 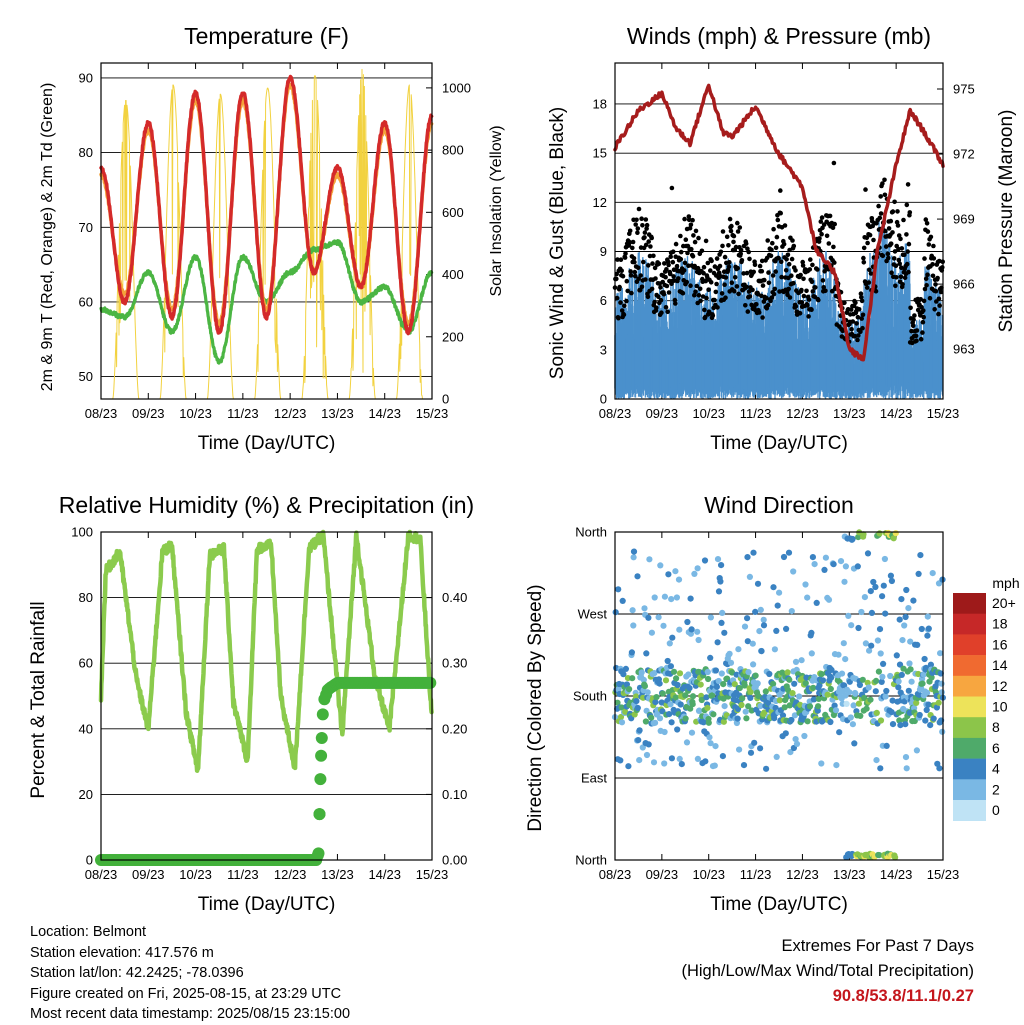 What do you see at coordinates (290, 413) in the screenshot?
I see `temperature-x-tick-label: 12/23` at bounding box center [290, 413].